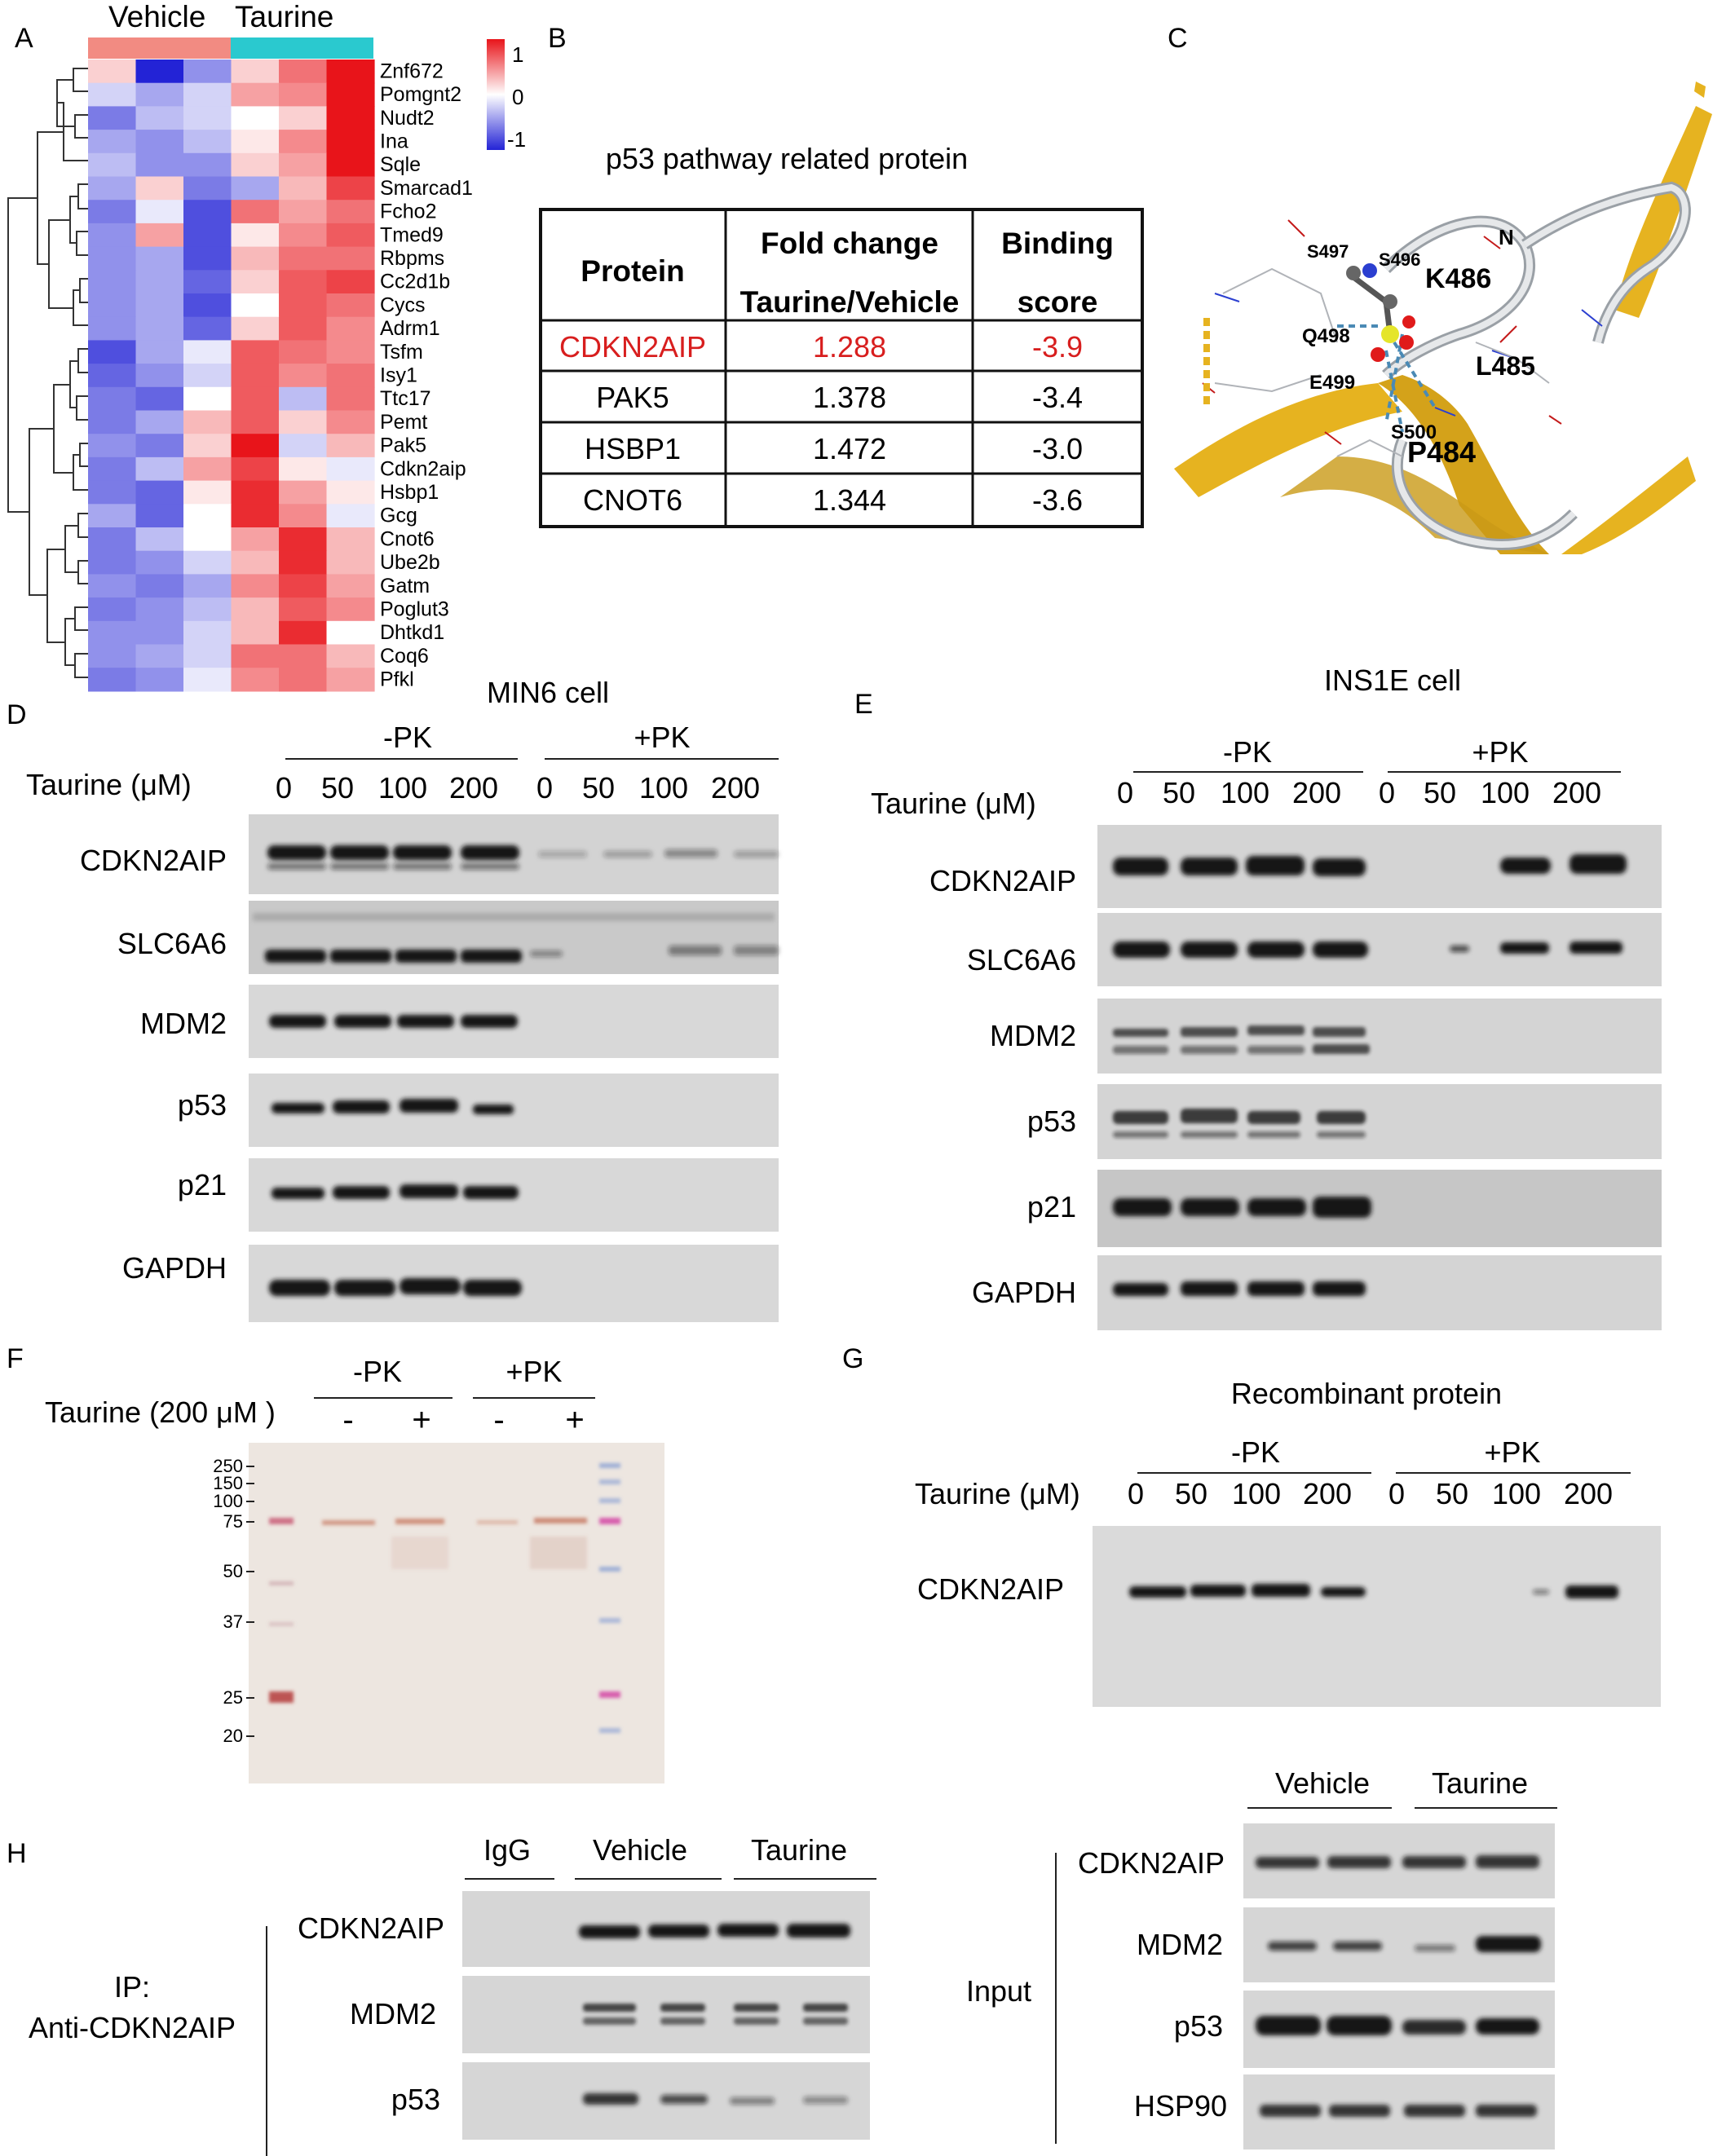 The width and height of the screenshot is (1735, 2156). I want to click on marker-label: 100, so click(228, 1501).